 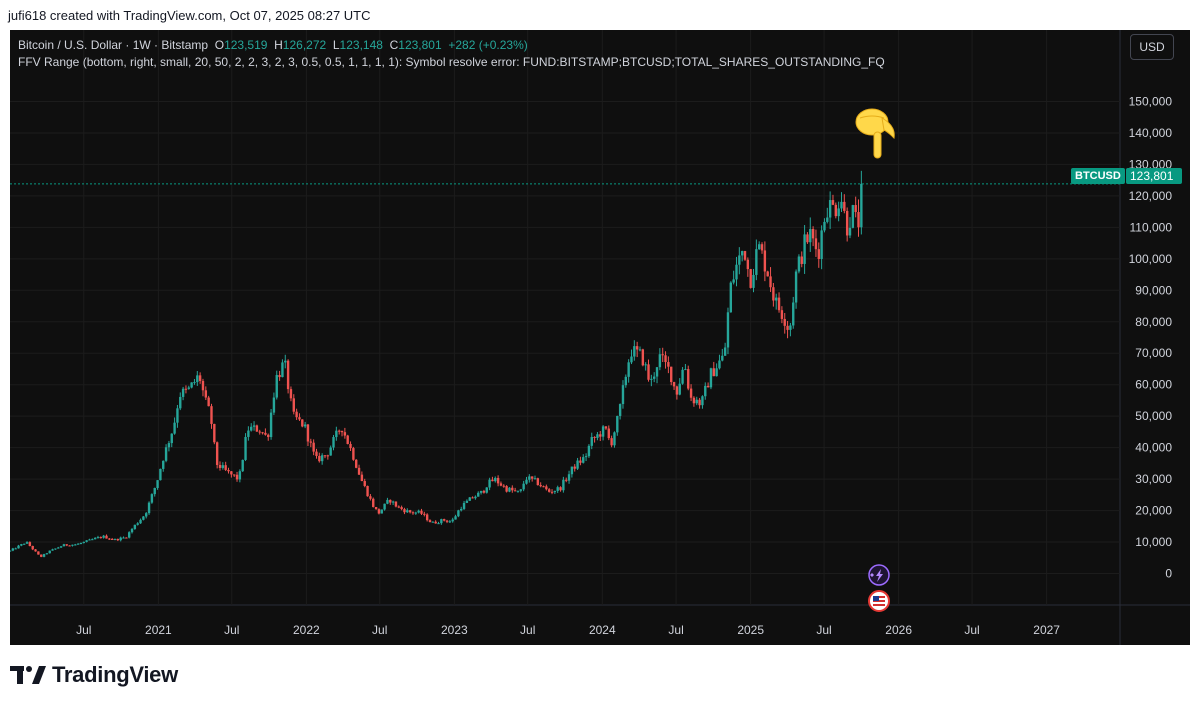 I want to click on x-tick-label: 2022, so click(x=306, y=630).